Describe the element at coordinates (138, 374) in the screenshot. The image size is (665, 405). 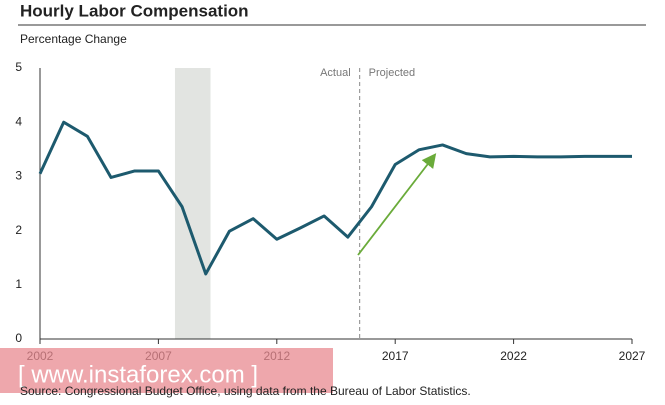
I see `watermark: [ www.instaforex.com ]` at that location.